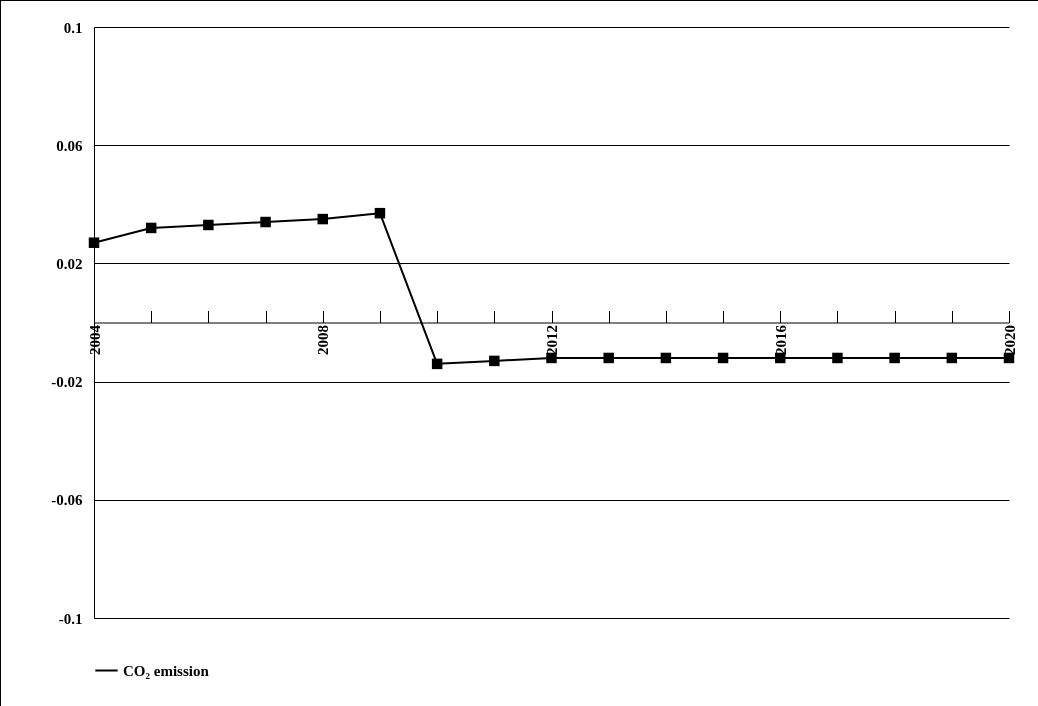  What do you see at coordinates (166, 670) in the screenshot?
I see `legend-label: CO₂ emission` at bounding box center [166, 670].